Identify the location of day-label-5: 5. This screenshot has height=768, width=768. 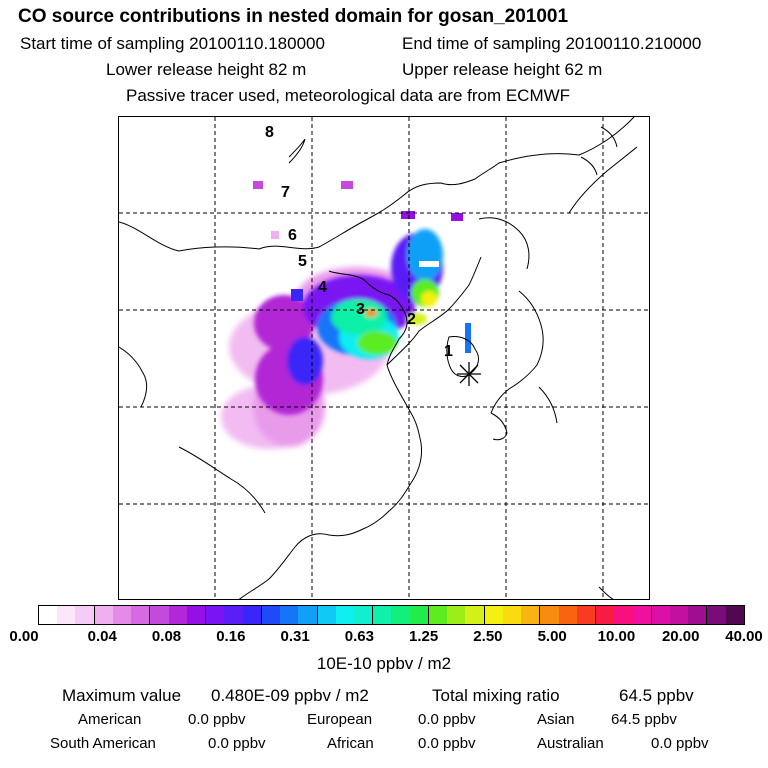
(302, 261).